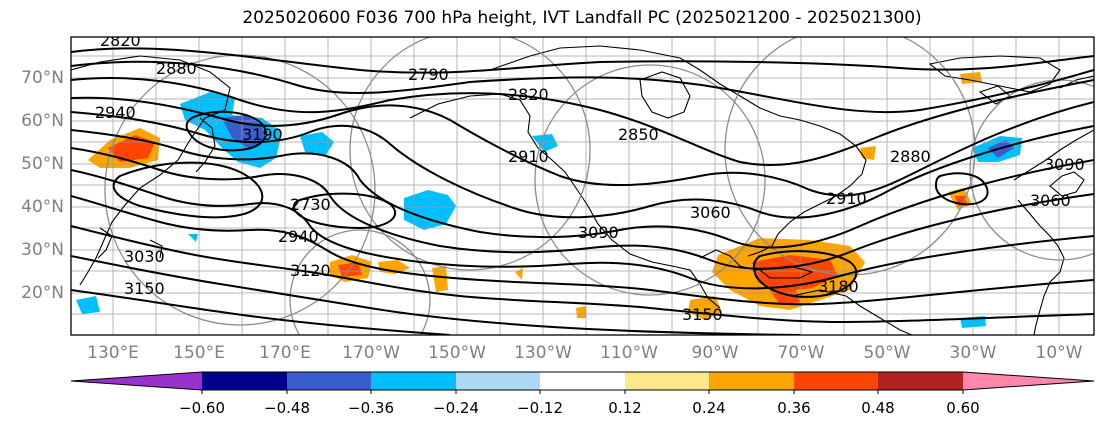 This screenshot has width=1105, height=429. I want to click on lon-label-70w: 70°W, so click(801, 353).